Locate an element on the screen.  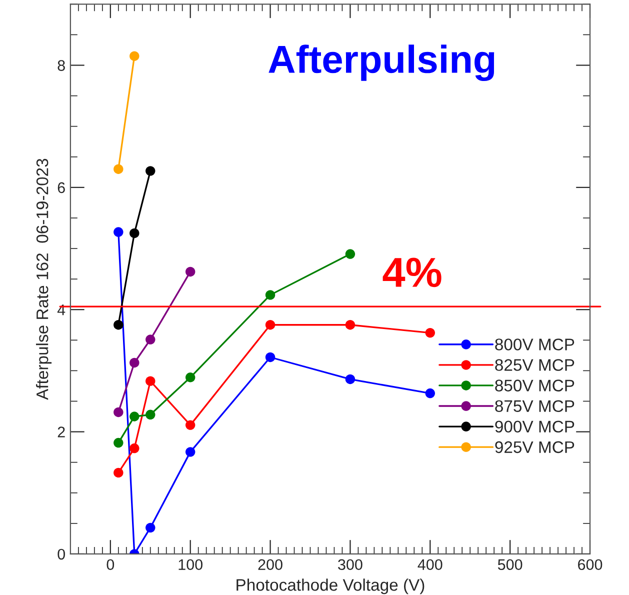
legend-label: 850V MCP is located at coordinates (534, 386).